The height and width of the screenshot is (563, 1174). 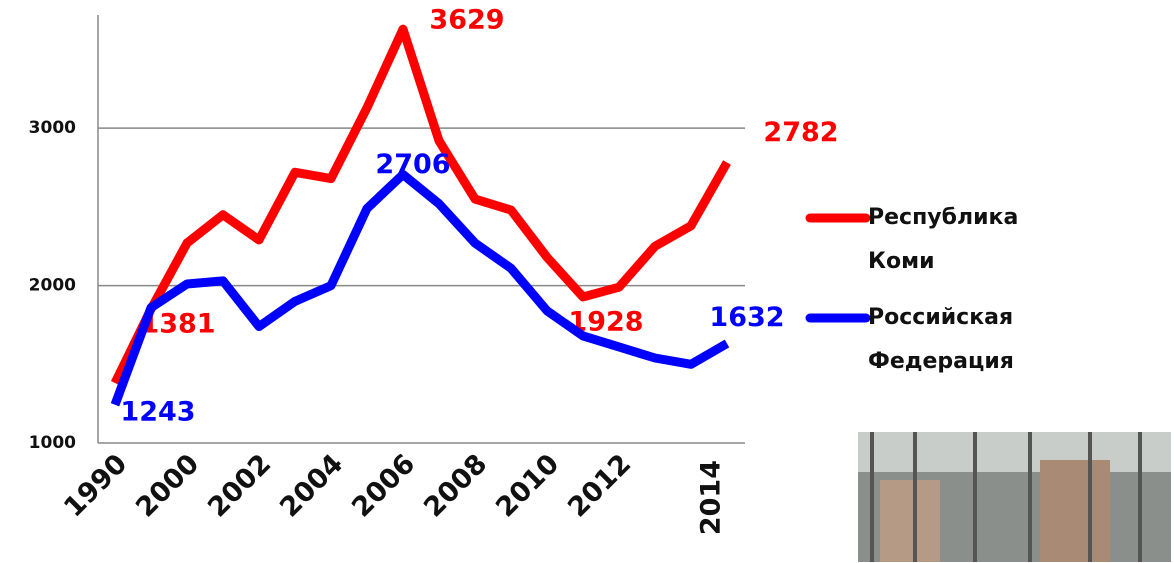 What do you see at coordinates (1014, 497) in the screenshot?
I see `photo` at bounding box center [1014, 497].